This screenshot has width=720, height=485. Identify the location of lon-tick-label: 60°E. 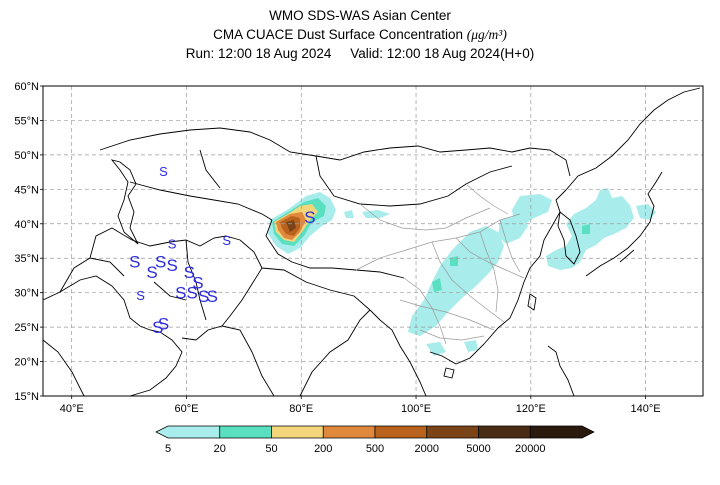
(186, 409).